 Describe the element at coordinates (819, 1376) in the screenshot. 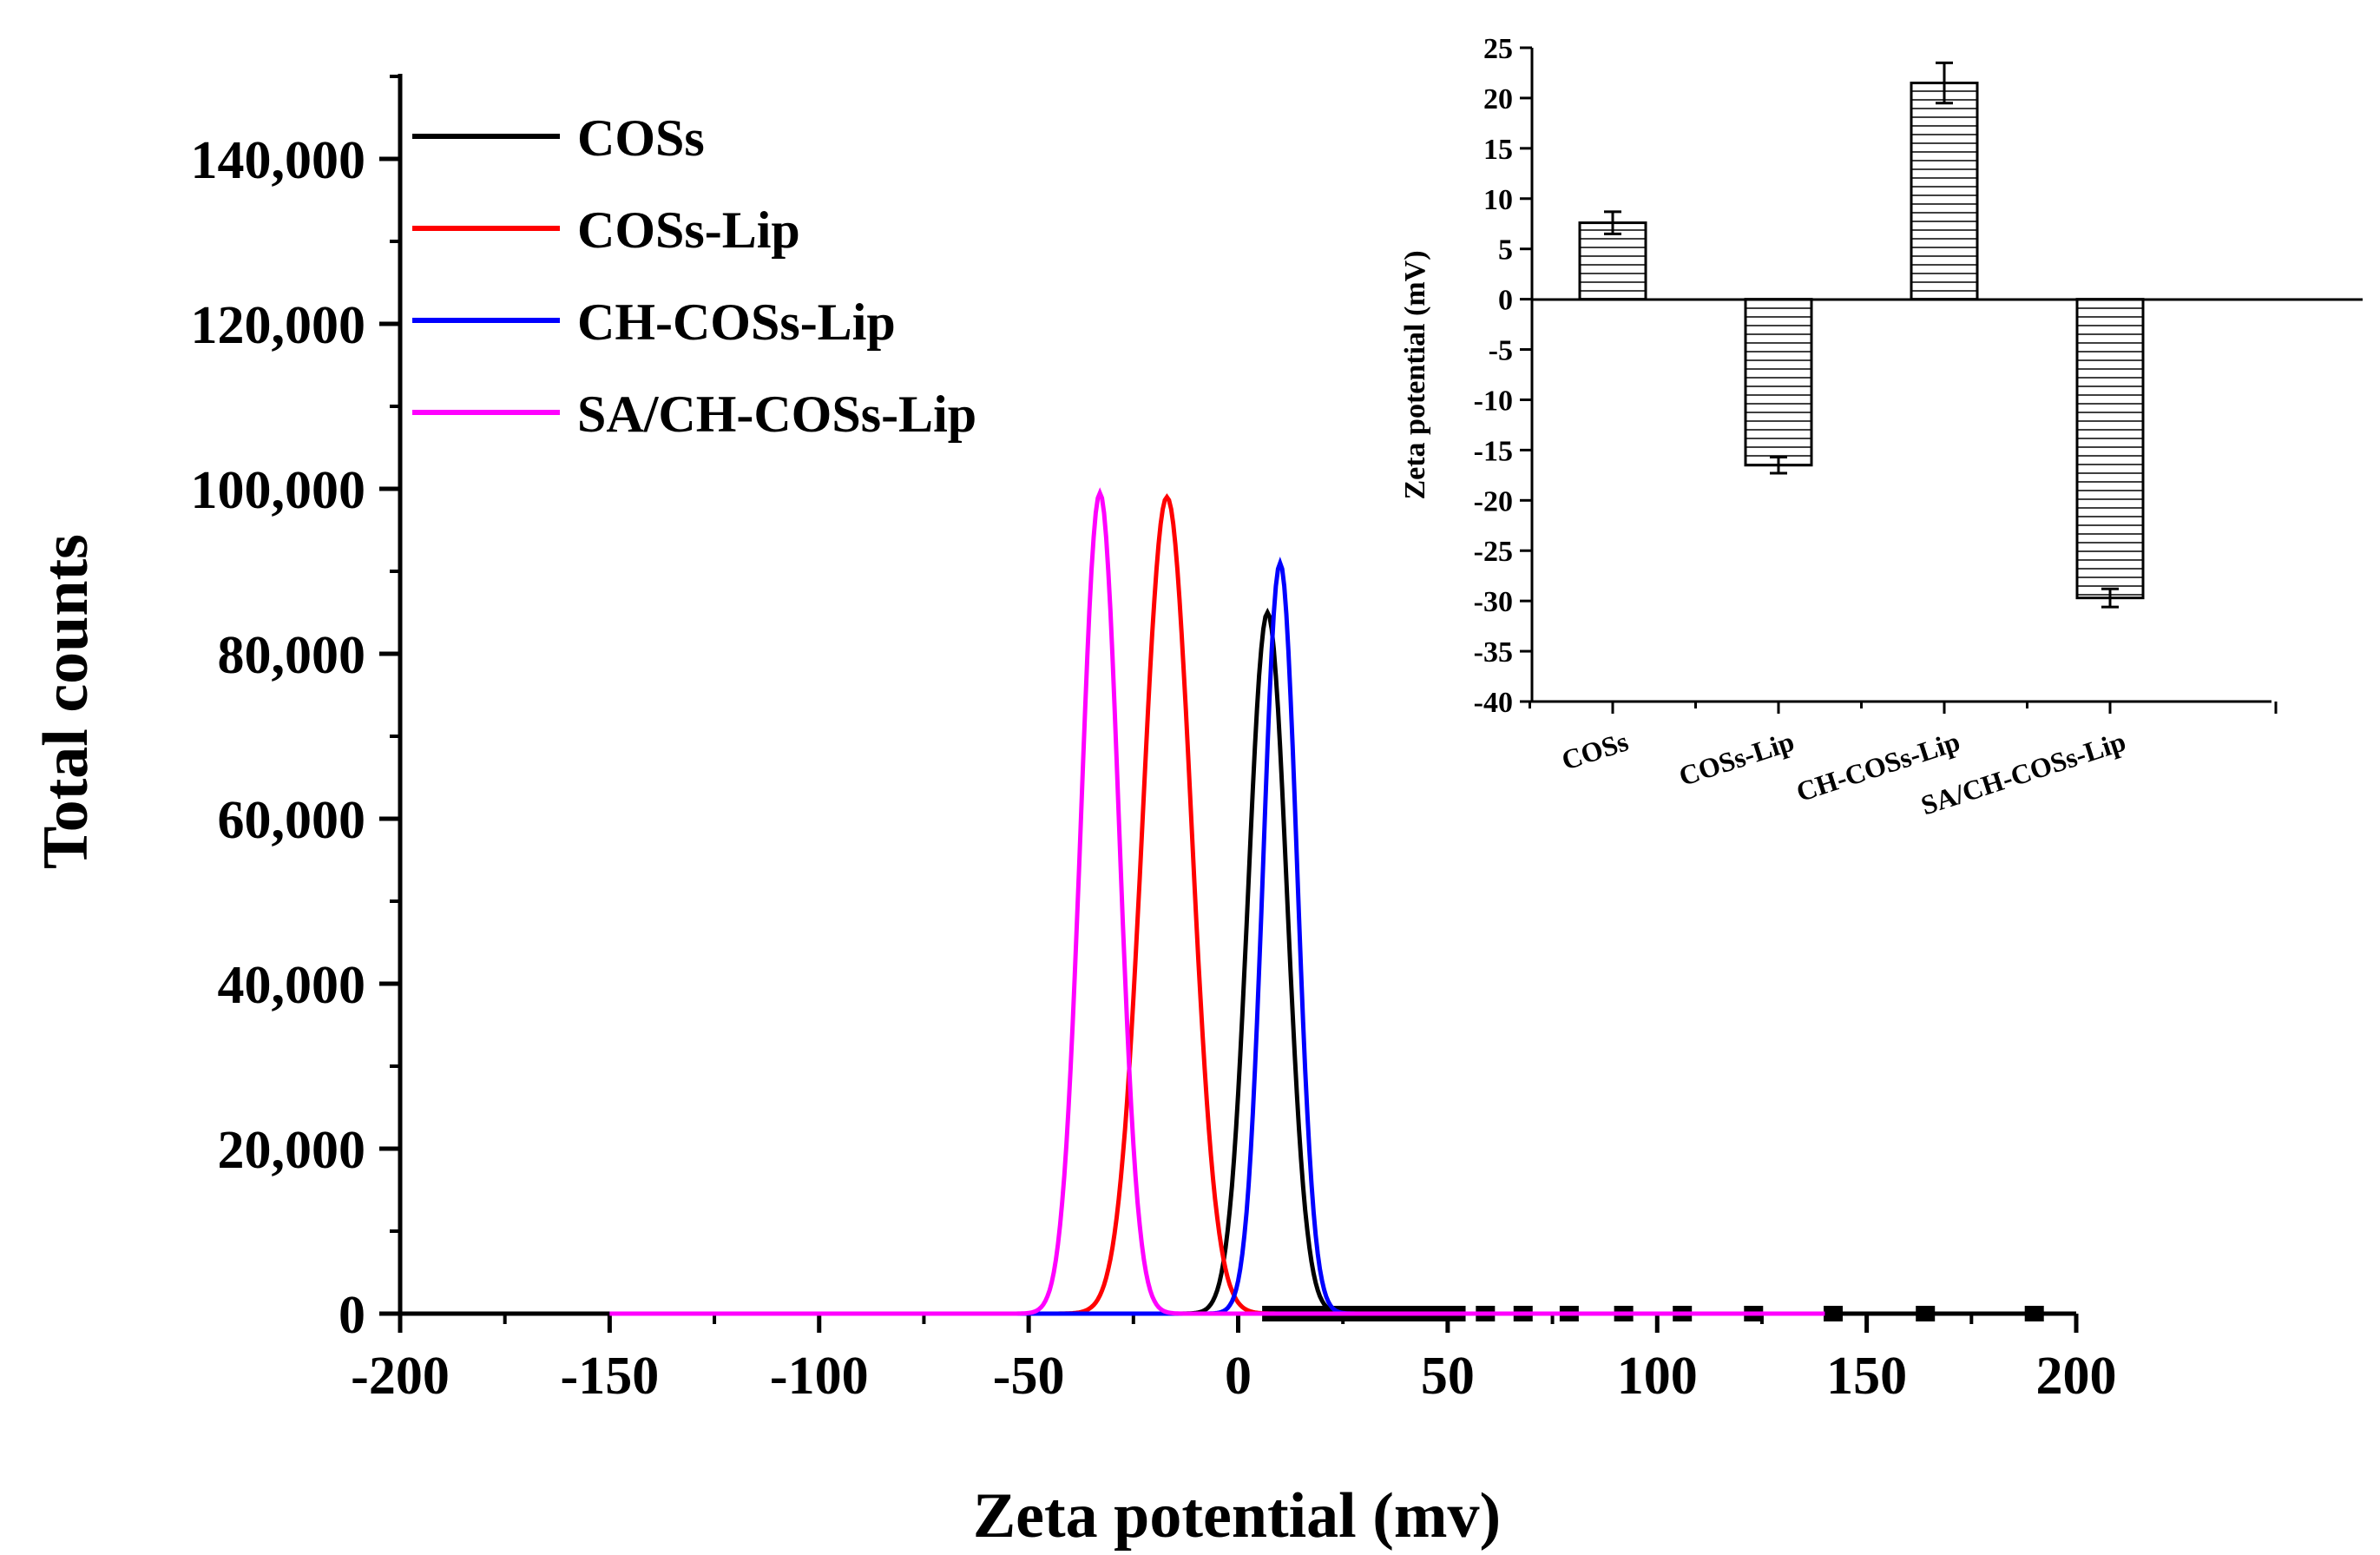

I see `x-tick-label: -100` at that location.